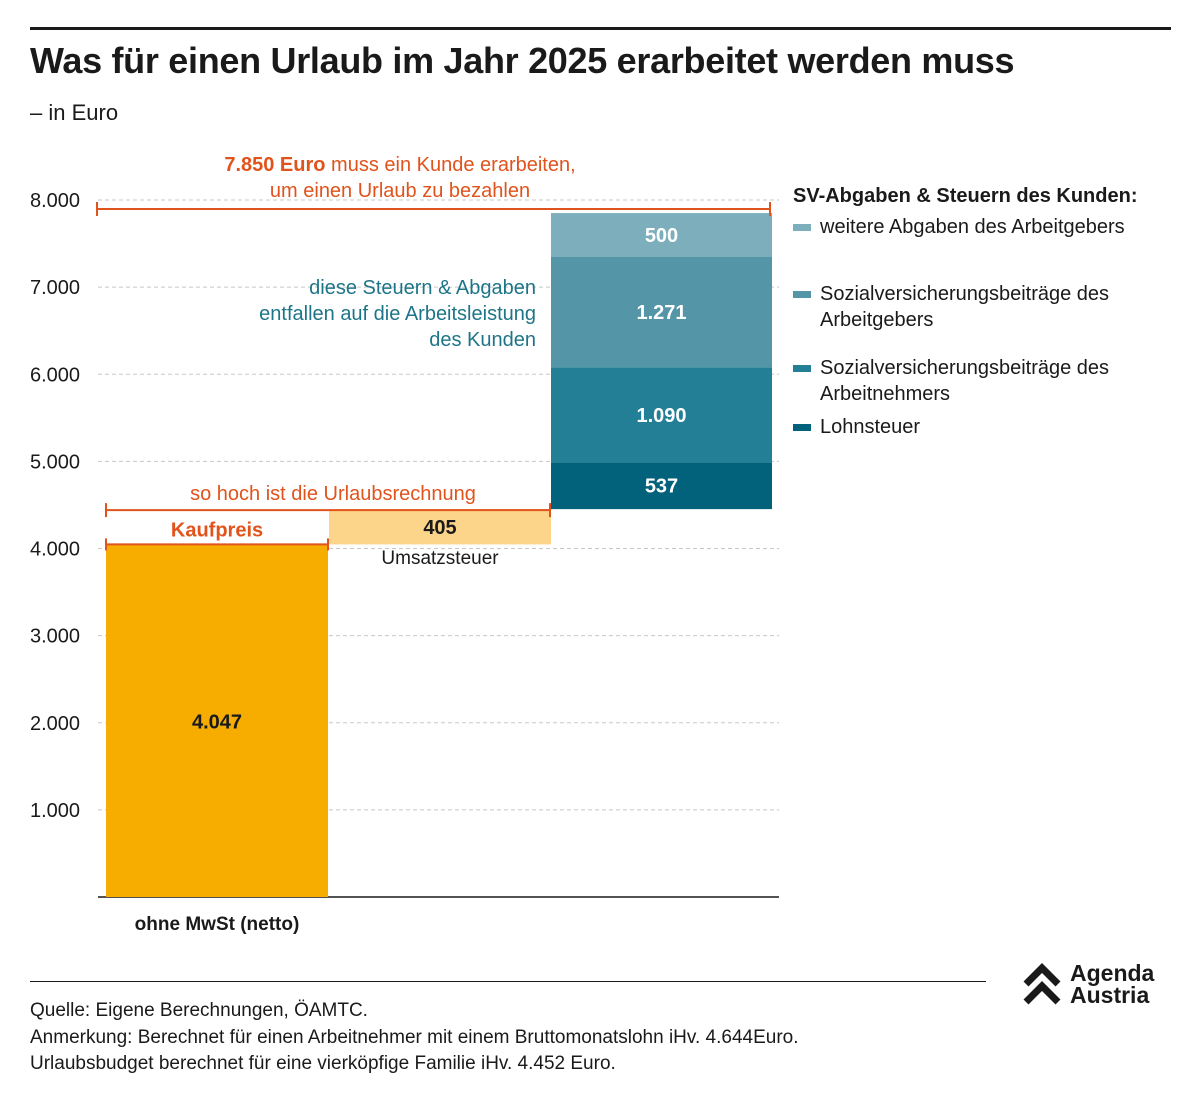 This screenshot has height=1102, width=1200. Describe the element at coordinates (870, 427) in the screenshot. I see `legend-label: Lohnsteuer` at that location.